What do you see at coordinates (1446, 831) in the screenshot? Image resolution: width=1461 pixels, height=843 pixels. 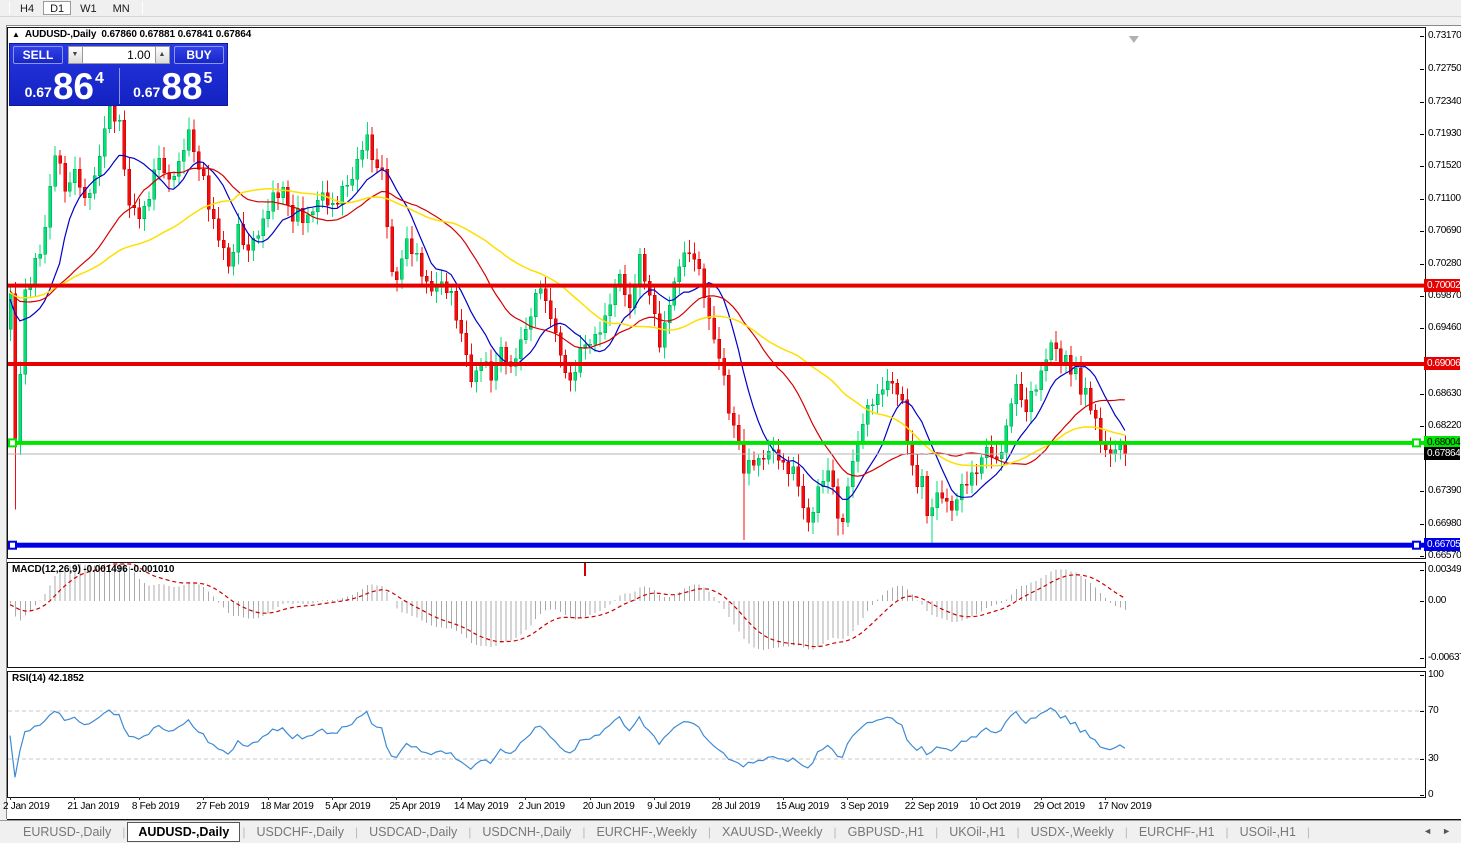 I see `tabs-scroll-right-icon: ►` at bounding box center [1446, 831].